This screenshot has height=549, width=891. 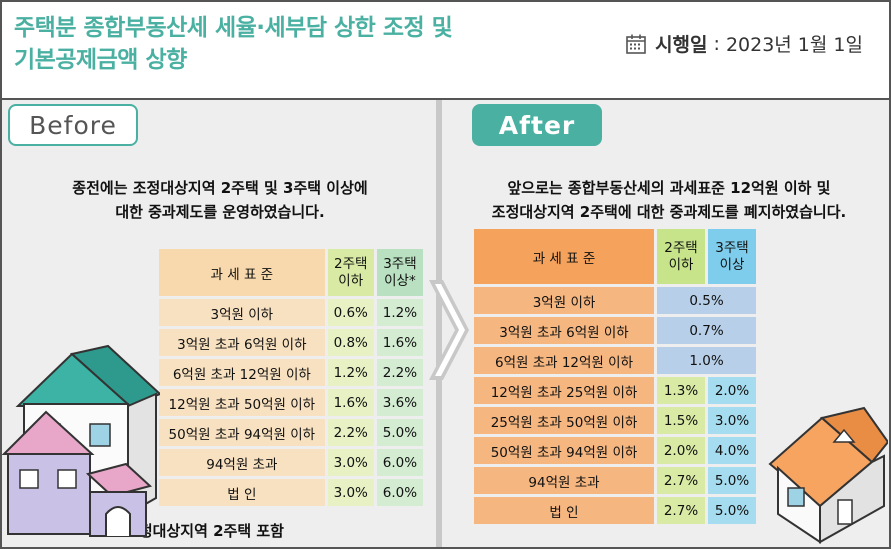 What do you see at coordinates (242, 402) in the screenshot?
I see `cell-base: 12억원 초과 50억원 이하` at bounding box center [242, 402].